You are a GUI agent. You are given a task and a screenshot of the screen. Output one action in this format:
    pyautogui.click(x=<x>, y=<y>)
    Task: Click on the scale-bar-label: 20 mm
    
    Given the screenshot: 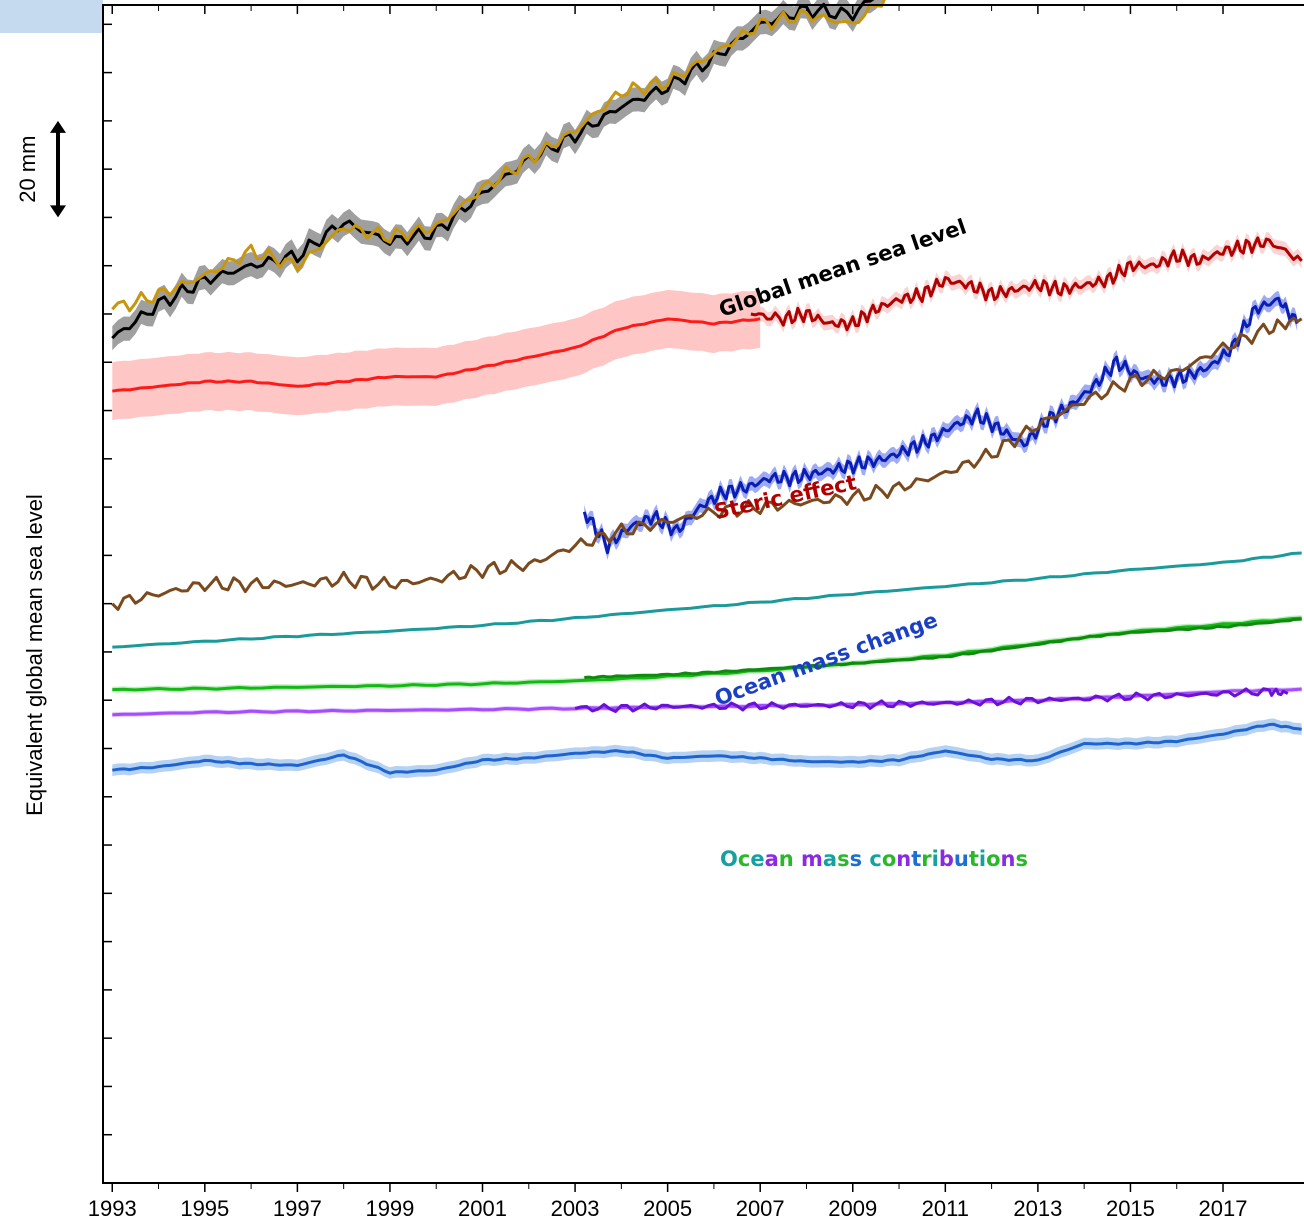 What is the action you would take?
    pyautogui.click(x=27, y=169)
    